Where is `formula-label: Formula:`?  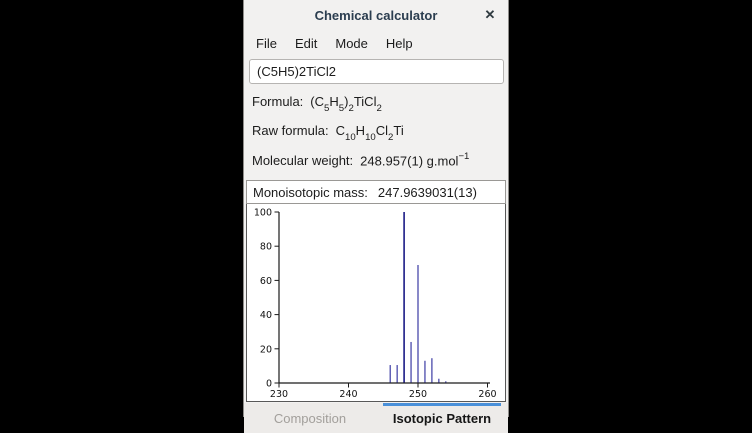
formula-label: Formula: is located at coordinates (278, 101).